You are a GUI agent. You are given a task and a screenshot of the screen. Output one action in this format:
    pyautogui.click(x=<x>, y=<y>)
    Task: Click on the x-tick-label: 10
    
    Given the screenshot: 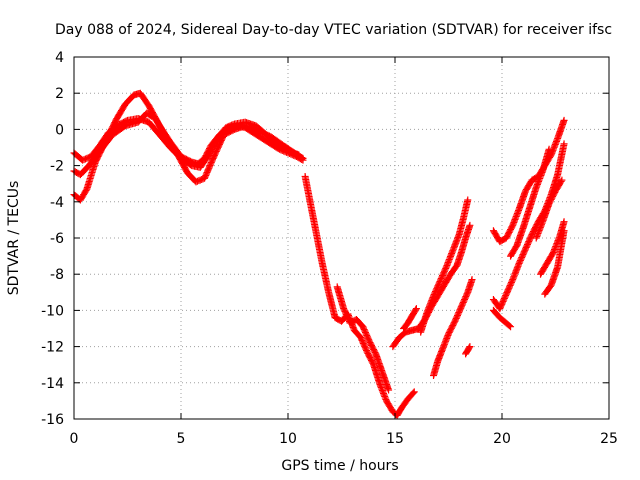 What is the action you would take?
    pyautogui.click(x=288, y=439)
    